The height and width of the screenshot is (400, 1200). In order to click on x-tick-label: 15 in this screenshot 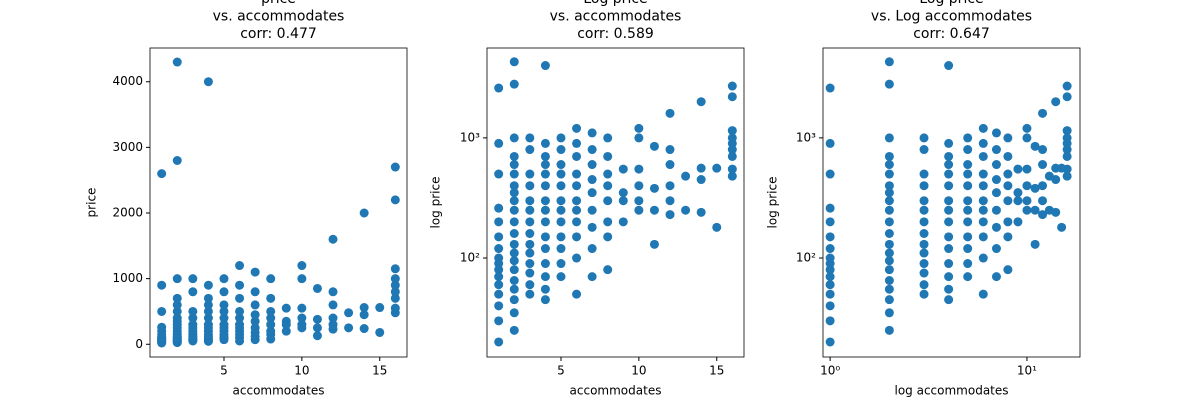, I will do `click(379, 371)`.